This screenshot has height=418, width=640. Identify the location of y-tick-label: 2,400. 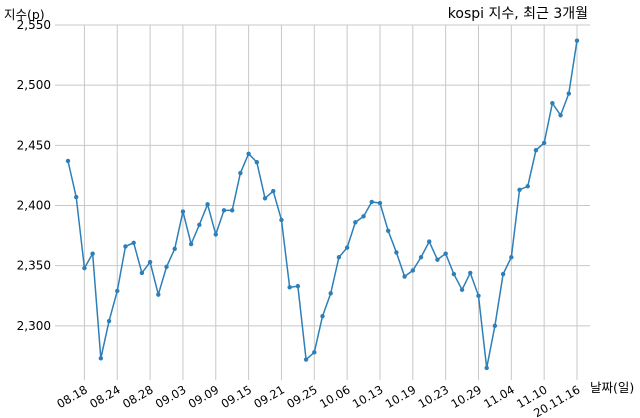
(34, 206).